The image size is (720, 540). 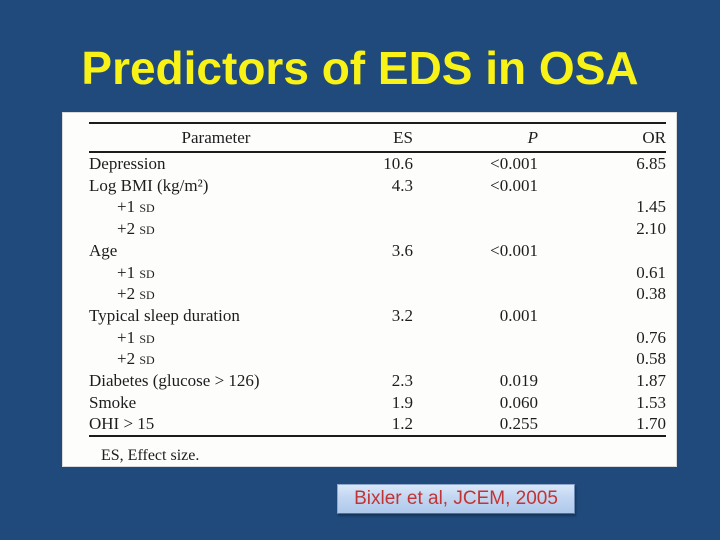 I want to click on cell-or: 0.61, so click(x=651, y=272).